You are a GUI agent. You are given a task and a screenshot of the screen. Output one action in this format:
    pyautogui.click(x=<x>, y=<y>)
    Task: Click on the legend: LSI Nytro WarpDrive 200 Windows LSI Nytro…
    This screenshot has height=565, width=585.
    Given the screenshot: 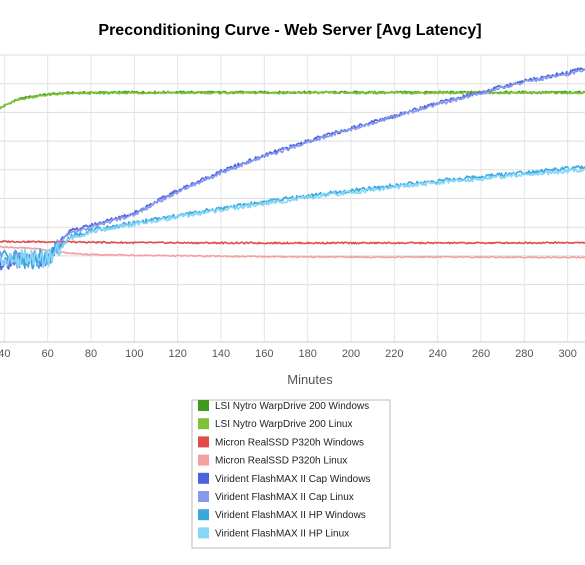 What is the action you would take?
    pyautogui.click(x=291, y=474)
    